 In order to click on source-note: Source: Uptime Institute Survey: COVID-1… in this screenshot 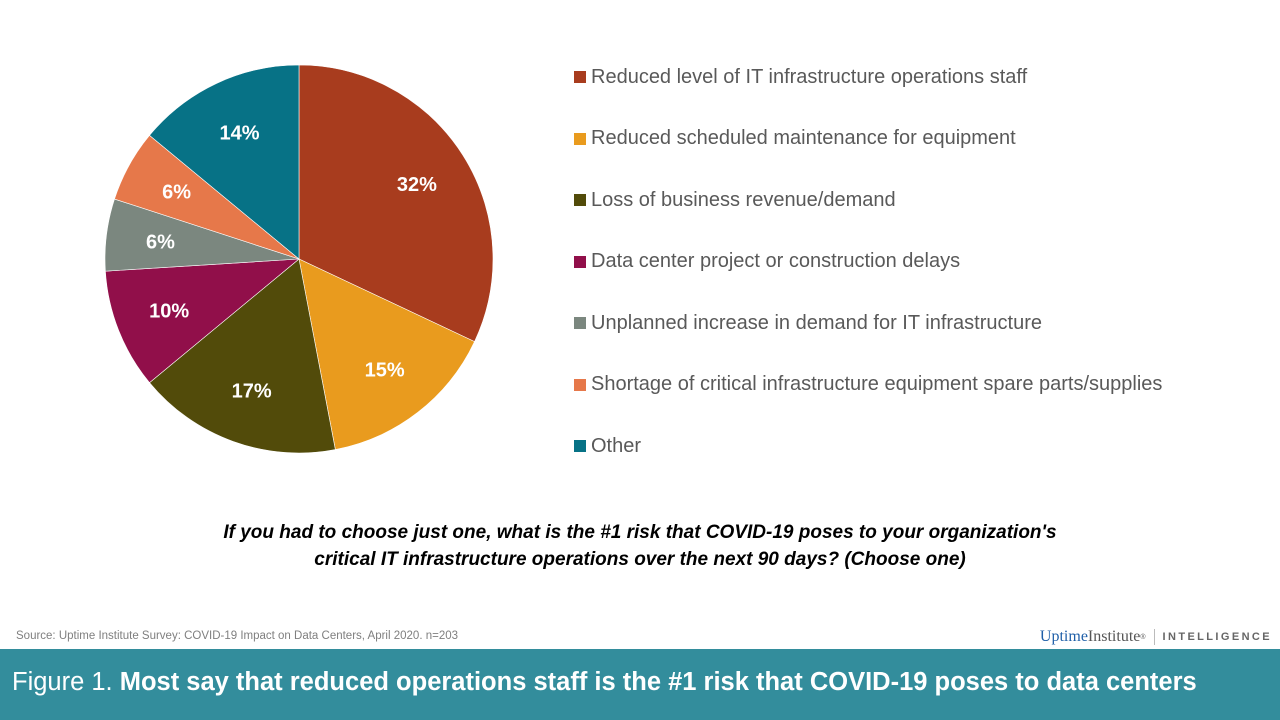, I will do `click(237, 636)`.